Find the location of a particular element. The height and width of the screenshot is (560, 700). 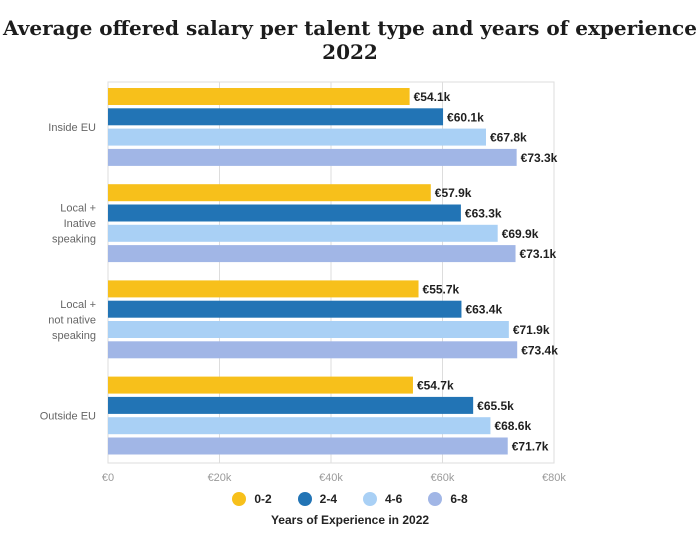

bar-value-label: €73.3k is located at coordinates (539, 158).